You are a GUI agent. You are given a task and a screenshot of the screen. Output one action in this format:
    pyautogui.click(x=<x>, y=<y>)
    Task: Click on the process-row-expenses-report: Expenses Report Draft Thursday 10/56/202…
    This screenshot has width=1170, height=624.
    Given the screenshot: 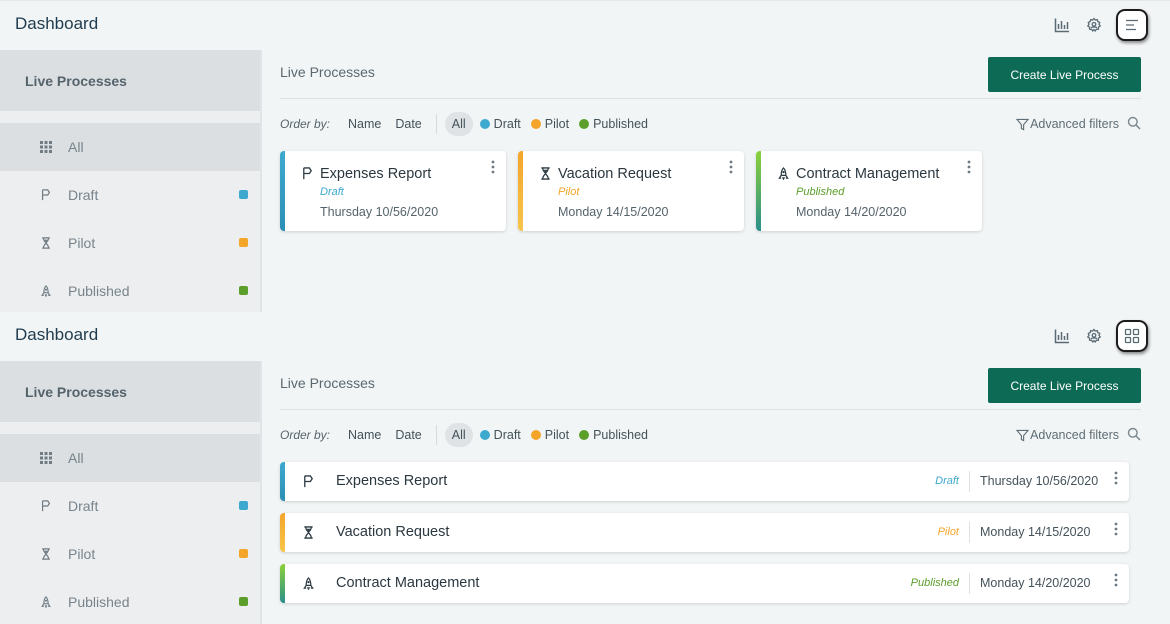 What is the action you would take?
    pyautogui.click(x=704, y=481)
    